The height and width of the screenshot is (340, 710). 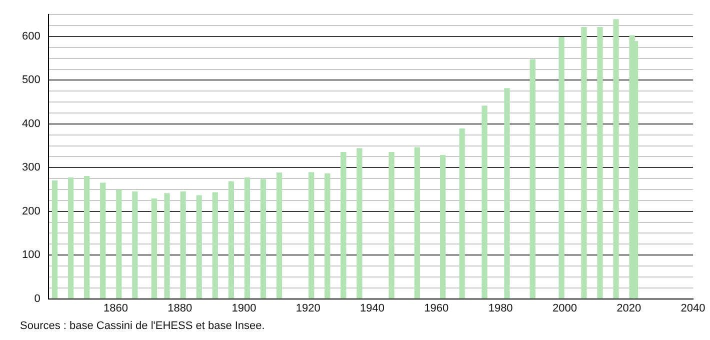 I want to click on source-note: Sources : base Cassini de l'EHESS et base Insee., so click(x=142, y=326).